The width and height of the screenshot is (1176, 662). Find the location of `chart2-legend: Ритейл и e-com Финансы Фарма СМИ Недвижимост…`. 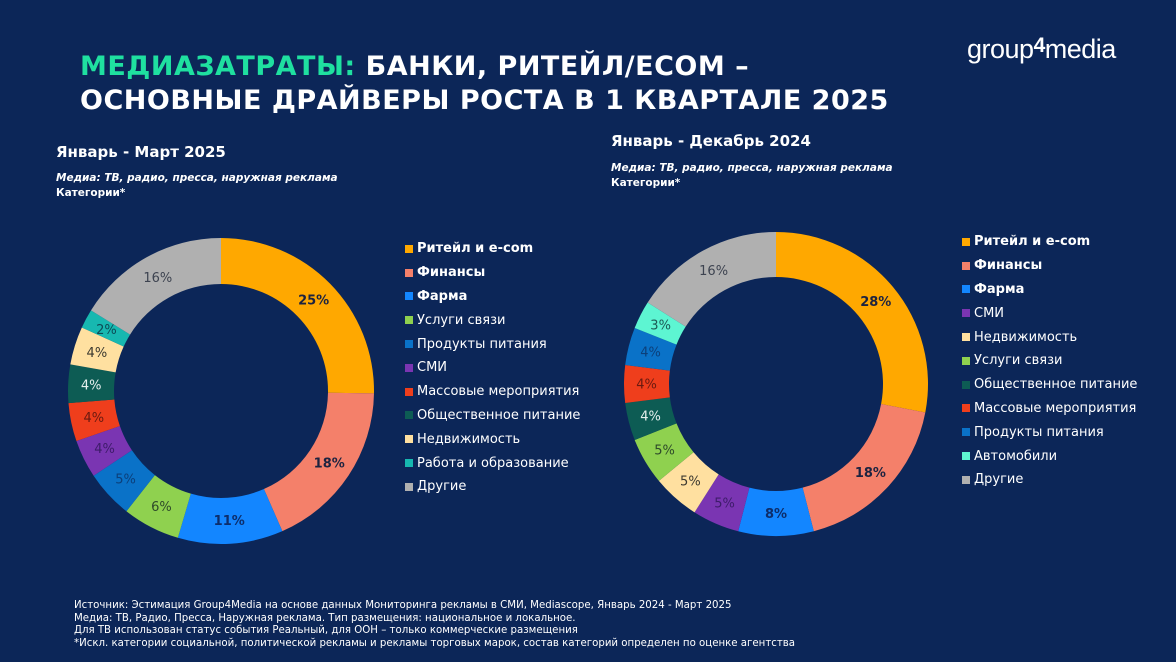

chart2-legend: Ритейл и e-com Финансы Фарма СМИ Недвижимост… is located at coordinates (1049, 361).